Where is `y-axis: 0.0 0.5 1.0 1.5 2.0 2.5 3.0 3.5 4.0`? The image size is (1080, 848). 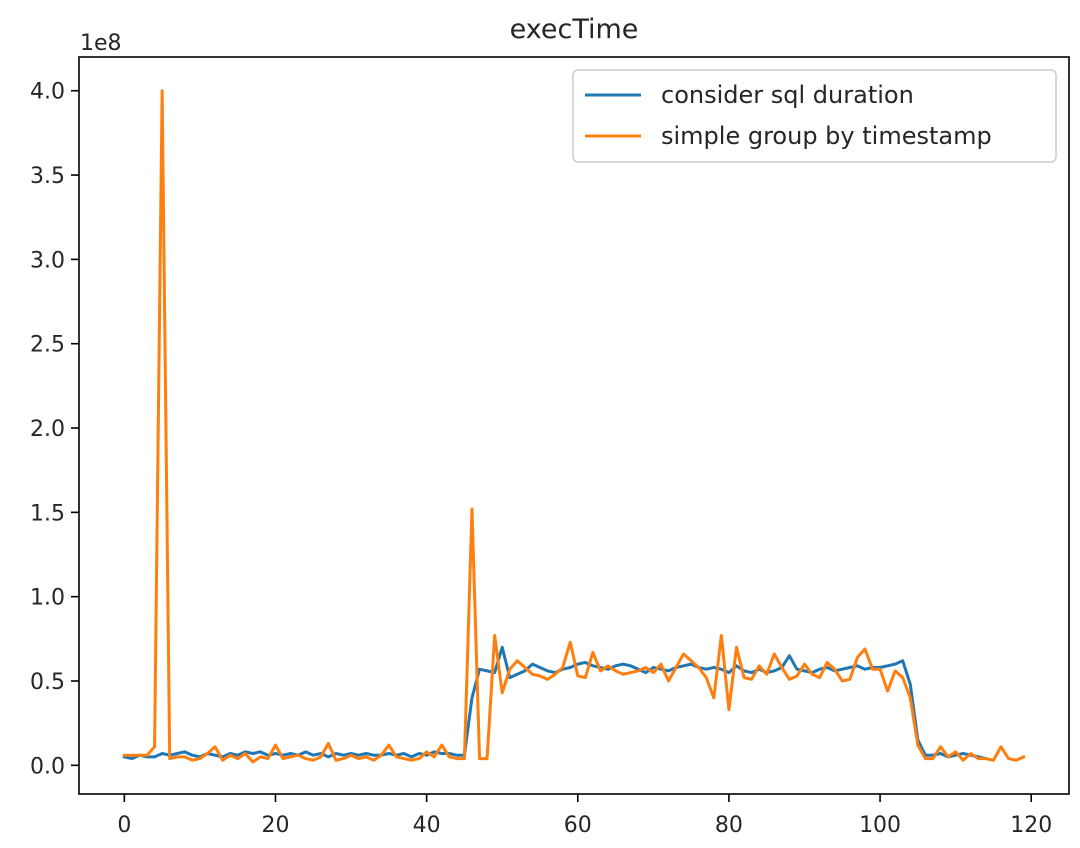
y-axis: 0.0 0.5 1.0 1.5 2.0 2.5 3.0 3.5 4.0 is located at coordinates (54, 429).